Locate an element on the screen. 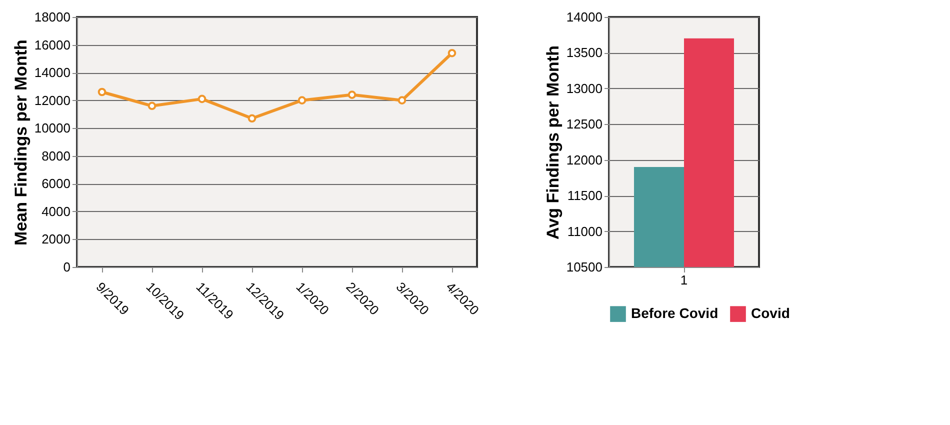  y-tick-label: 0 is located at coordinates (66, 267).